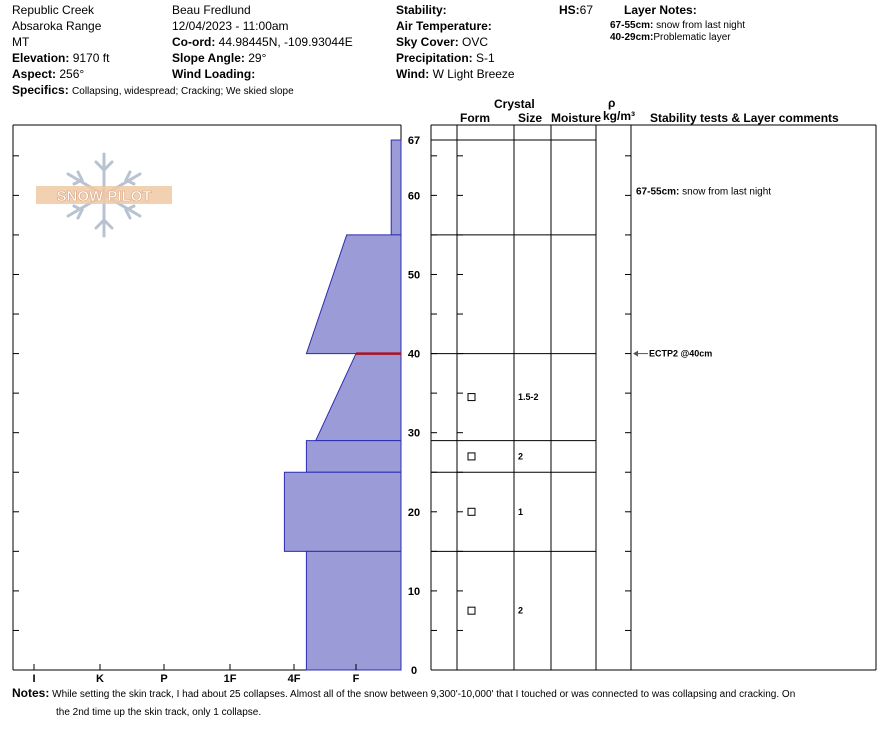 The width and height of the screenshot is (888, 750). Describe the element at coordinates (230, 26) in the screenshot. I see `observation-datetime: 12/04/2023 - 11:00am` at that location.